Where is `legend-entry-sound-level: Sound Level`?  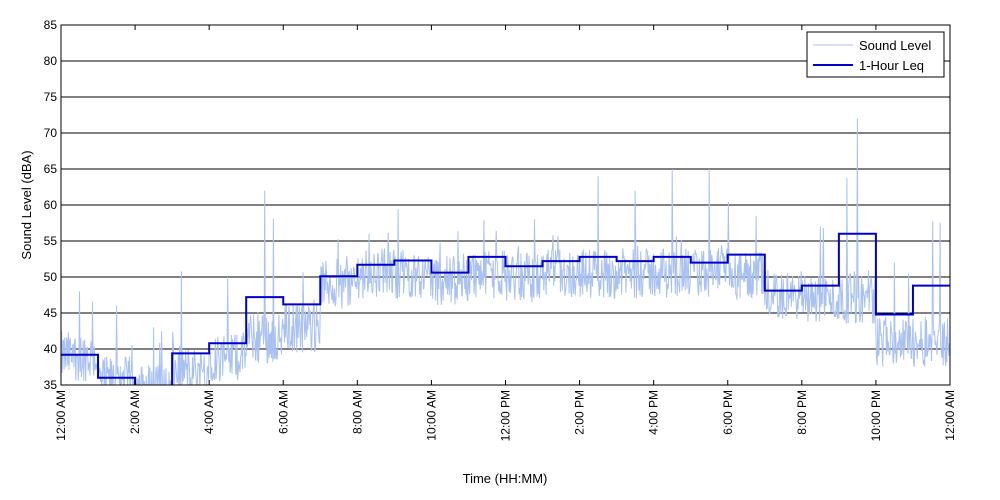
legend-entry-sound-level: Sound Level is located at coordinates (895, 45).